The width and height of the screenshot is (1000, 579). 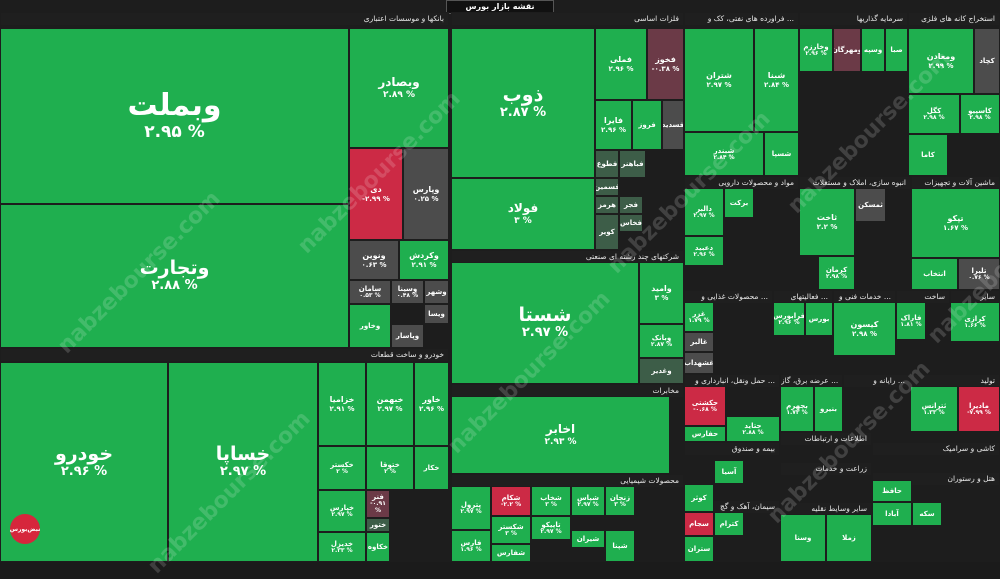 I want to click on stock-tile: آسیا, so click(x=729, y=472).